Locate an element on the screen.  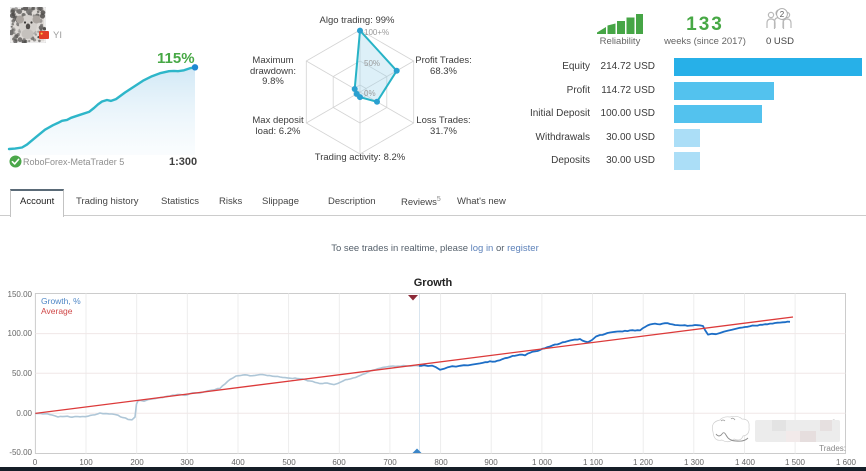
svg-text: 0% is located at coordinates (370, 93).